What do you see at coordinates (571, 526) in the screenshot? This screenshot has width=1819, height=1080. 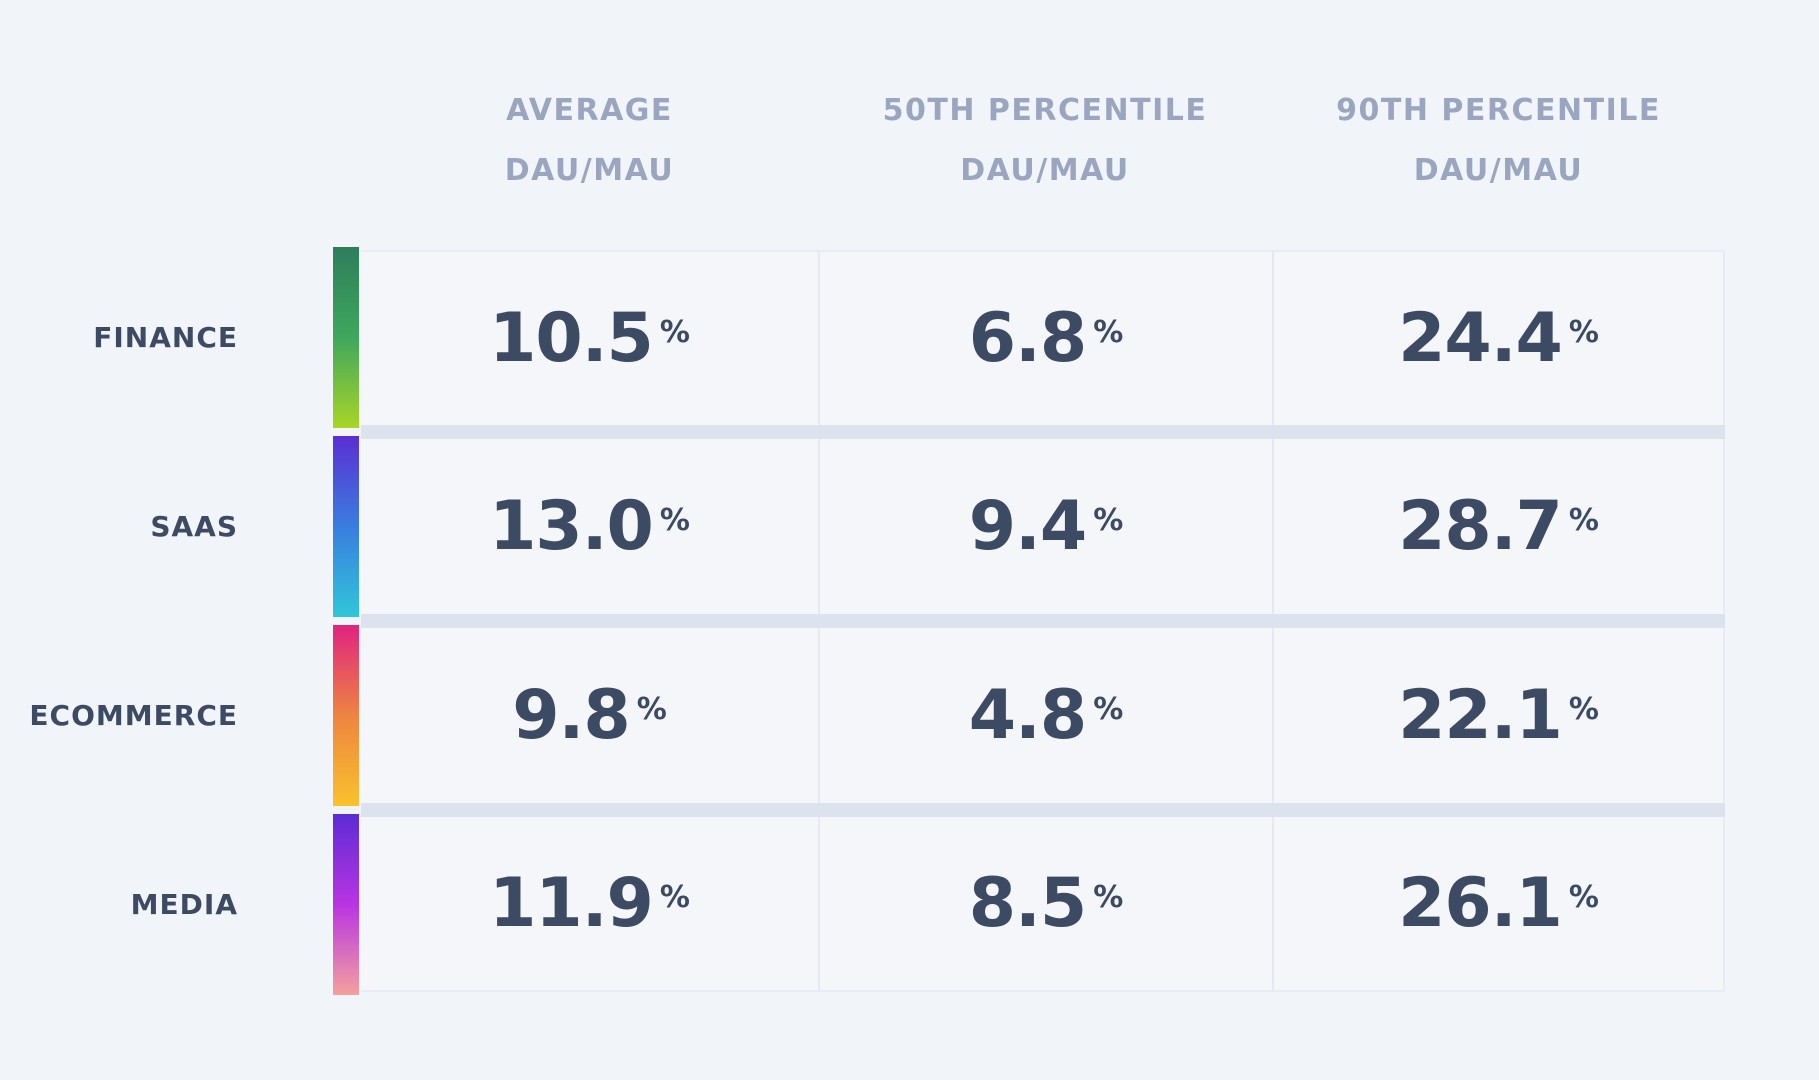 I see `value-number: 13.0` at bounding box center [571, 526].